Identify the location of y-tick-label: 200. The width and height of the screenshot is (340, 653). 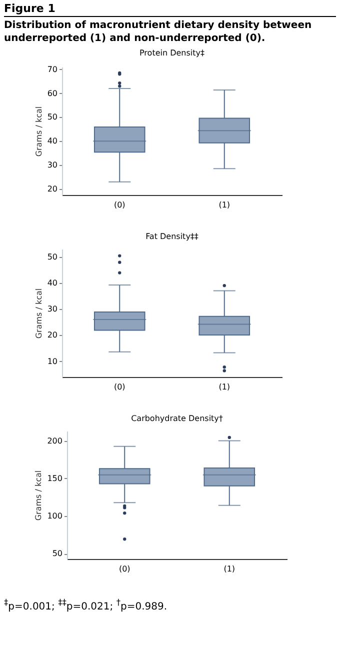
(54, 441).